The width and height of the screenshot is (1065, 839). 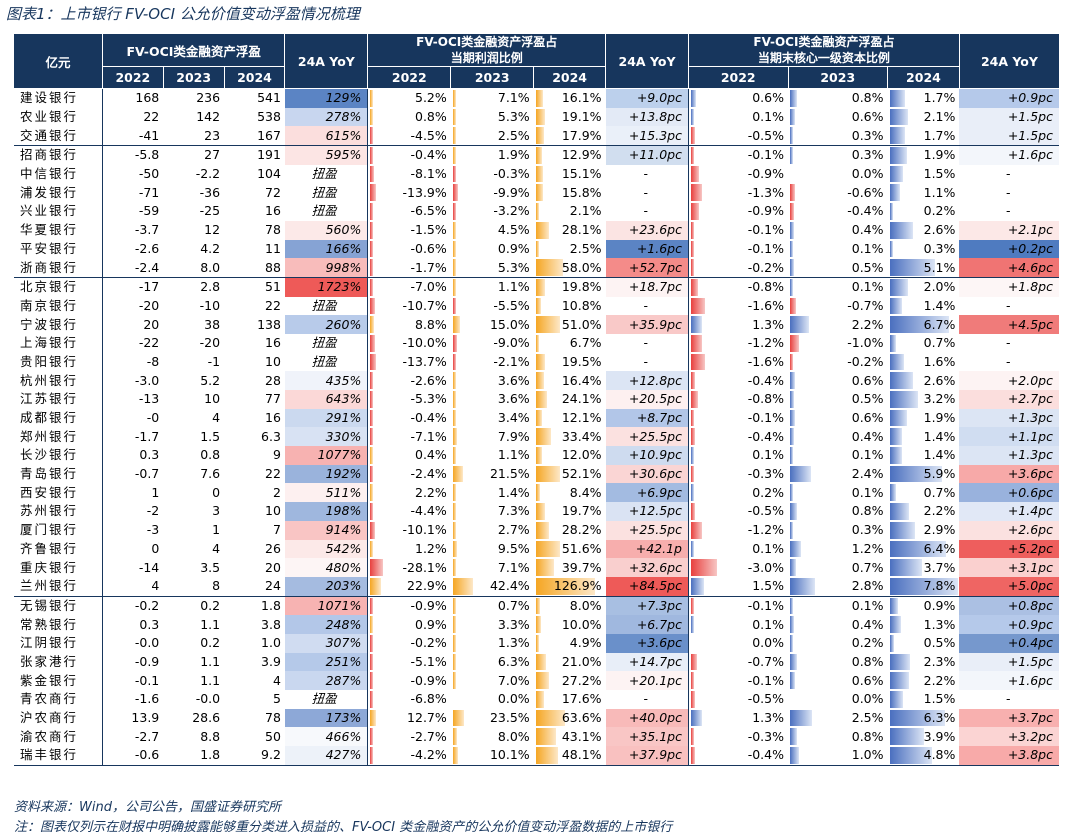 I want to click on profit-ratio-2023: 21.5%, so click(x=492, y=474).